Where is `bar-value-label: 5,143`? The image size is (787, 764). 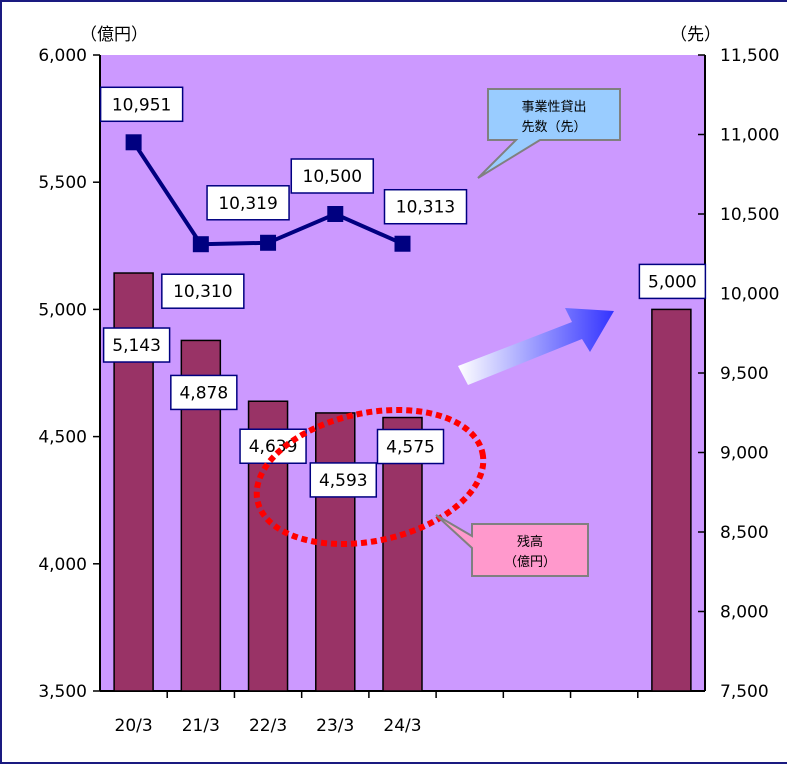 bar-value-label: 5,143 is located at coordinates (136, 345).